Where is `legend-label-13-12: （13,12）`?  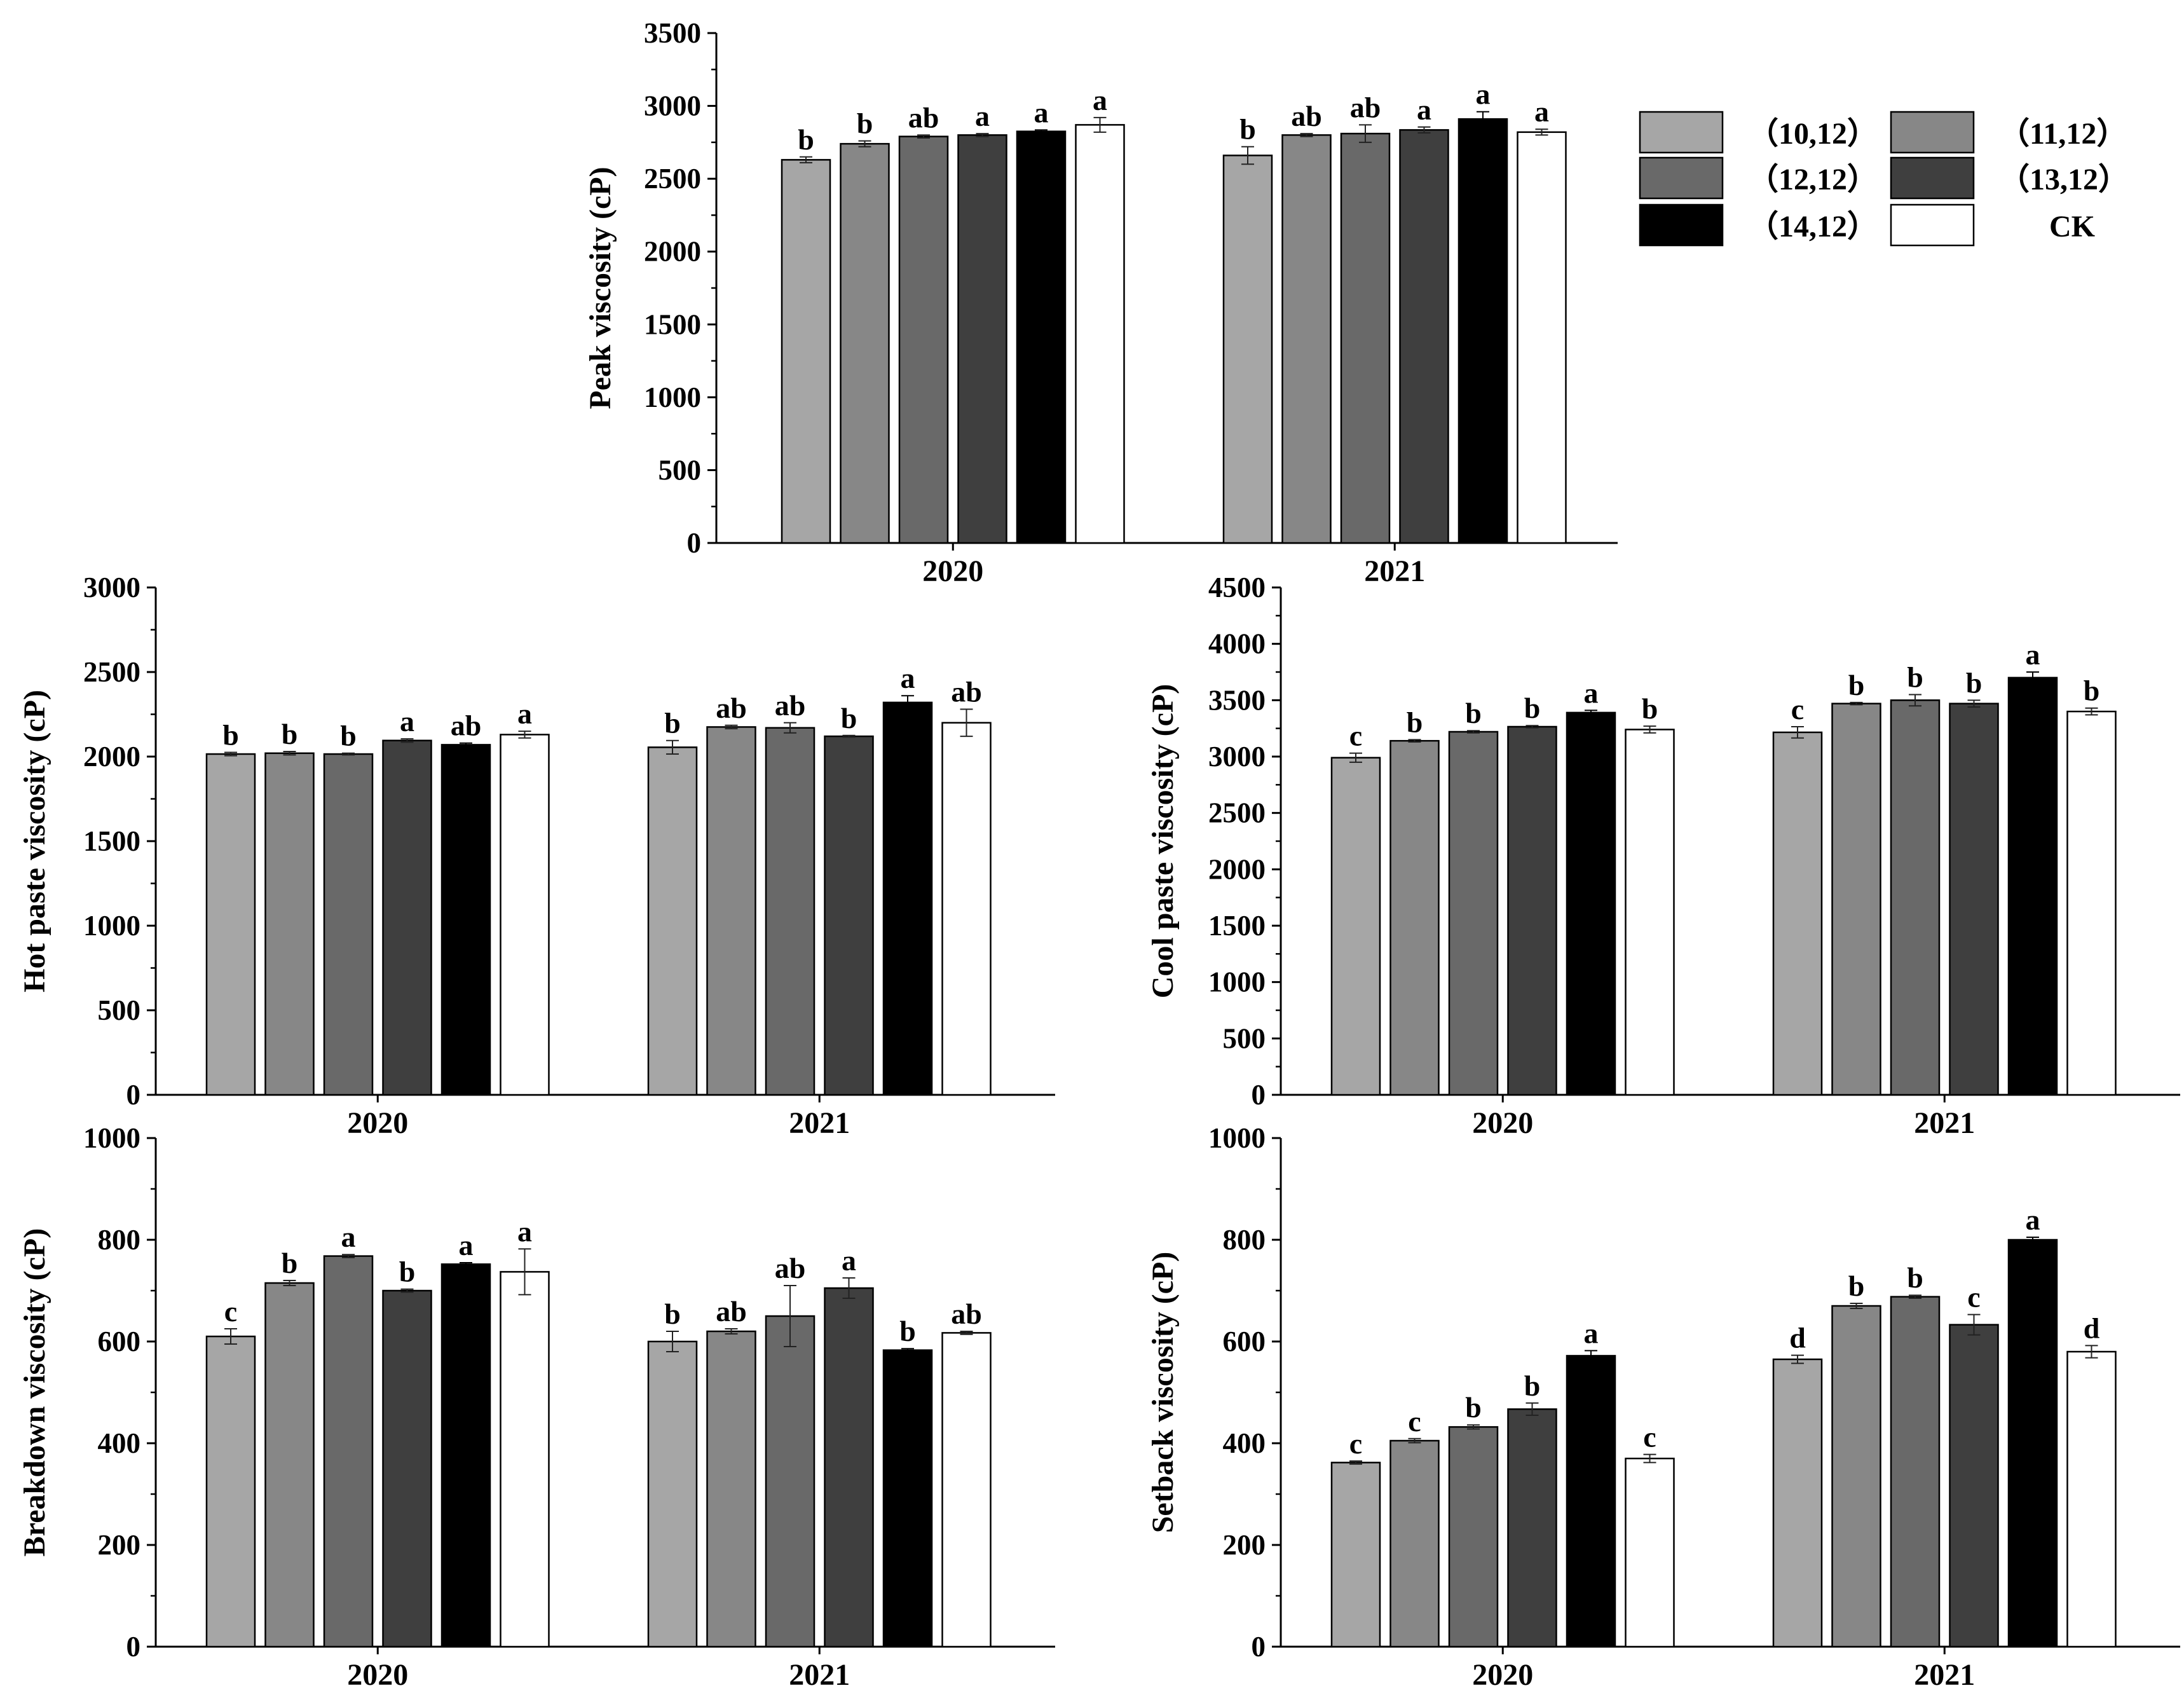
legend-label-13-12: （13,12） is located at coordinates (2064, 180).